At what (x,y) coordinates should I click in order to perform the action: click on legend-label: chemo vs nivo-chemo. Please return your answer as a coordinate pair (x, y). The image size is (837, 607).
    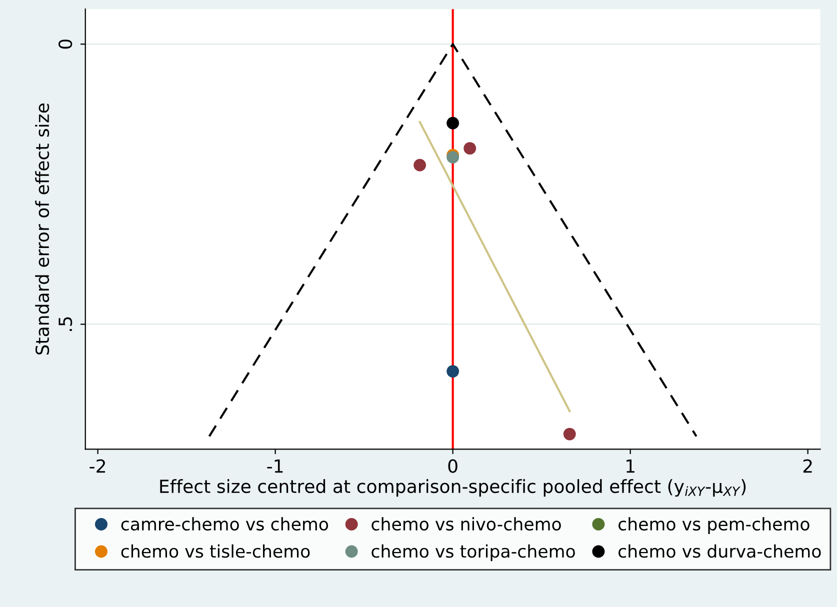
    Looking at the image, I should click on (466, 524).